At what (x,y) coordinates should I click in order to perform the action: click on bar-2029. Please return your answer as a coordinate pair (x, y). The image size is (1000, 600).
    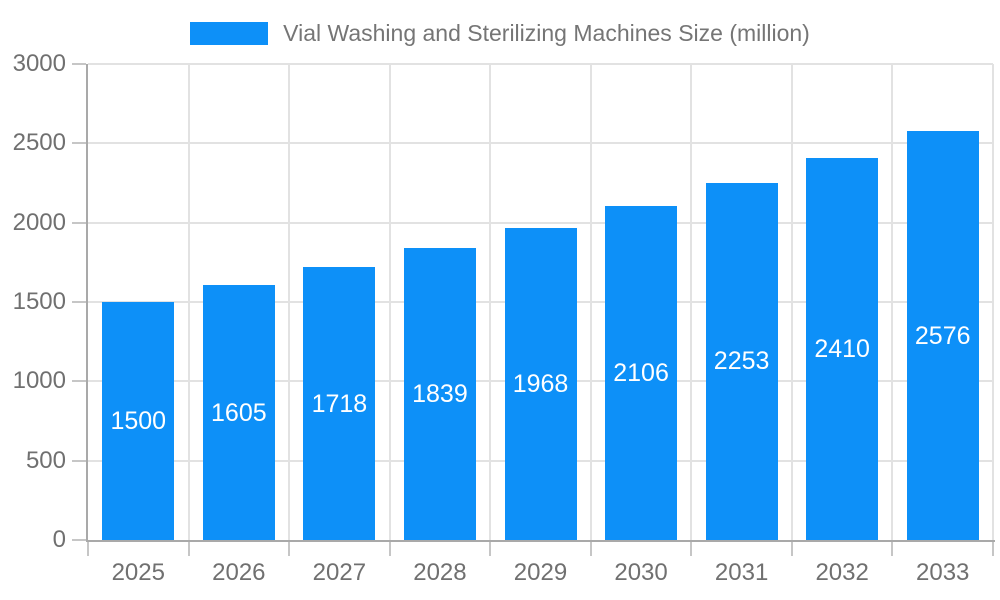
    Looking at the image, I should click on (540, 383).